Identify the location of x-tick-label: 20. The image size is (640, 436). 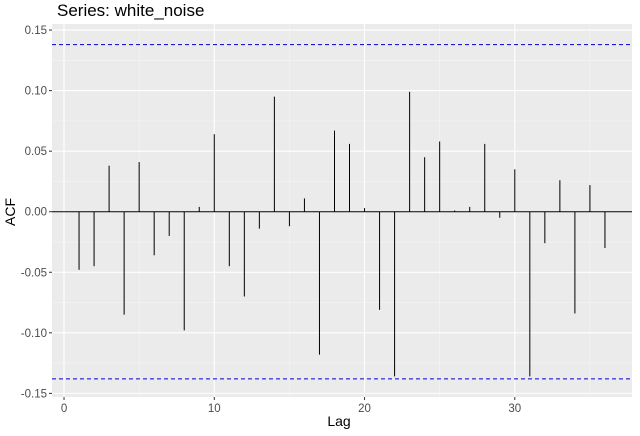
(364, 409).